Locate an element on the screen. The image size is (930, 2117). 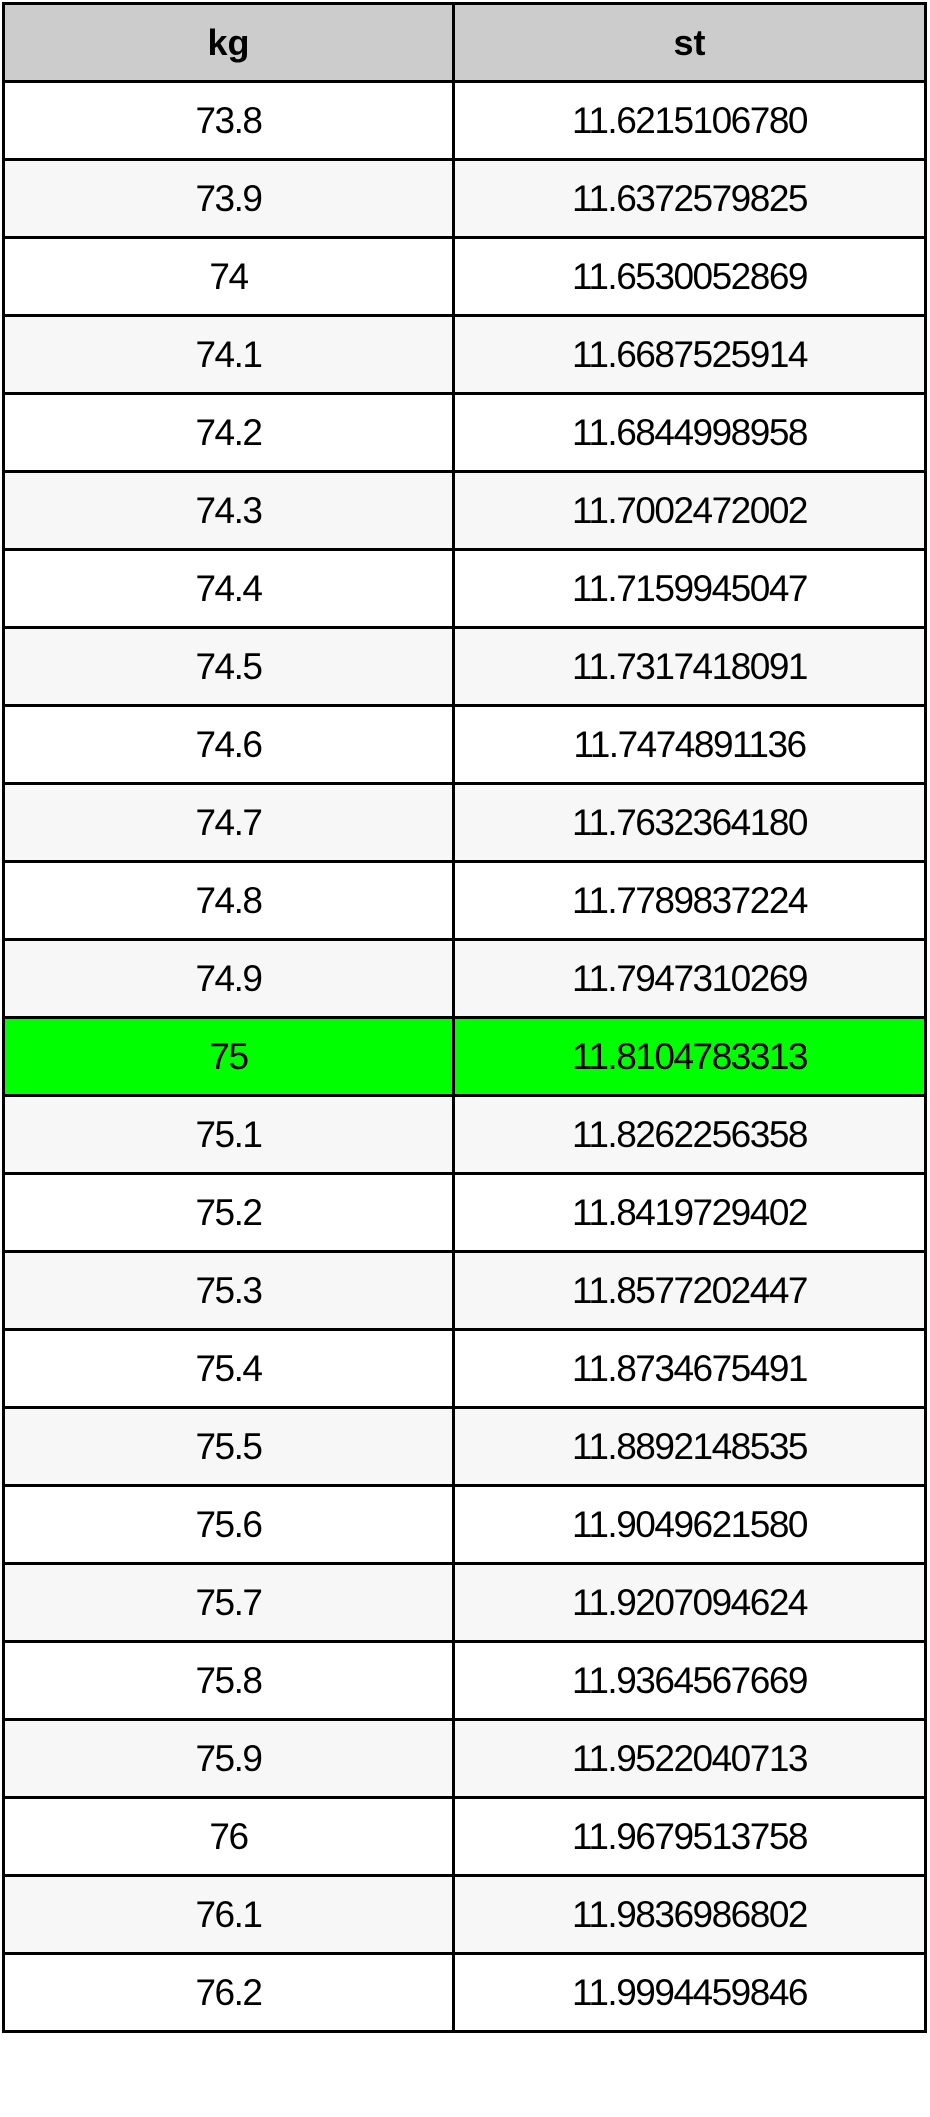
kg-cell: 74.8 is located at coordinates (228, 900).